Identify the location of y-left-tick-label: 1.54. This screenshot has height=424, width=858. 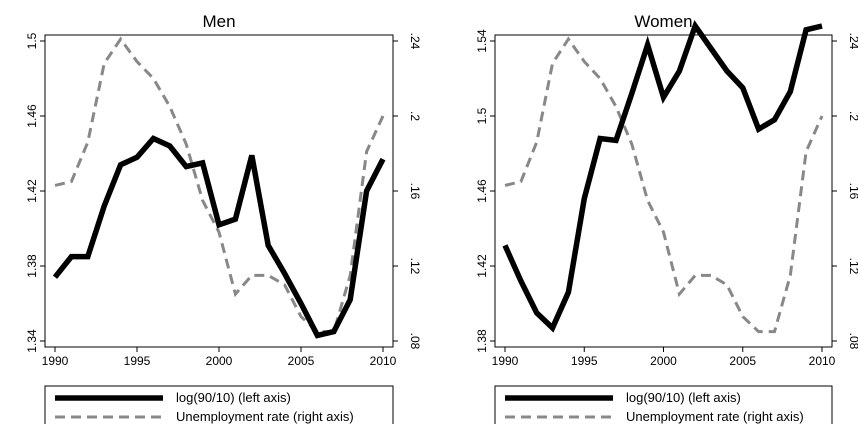
(482, 41).